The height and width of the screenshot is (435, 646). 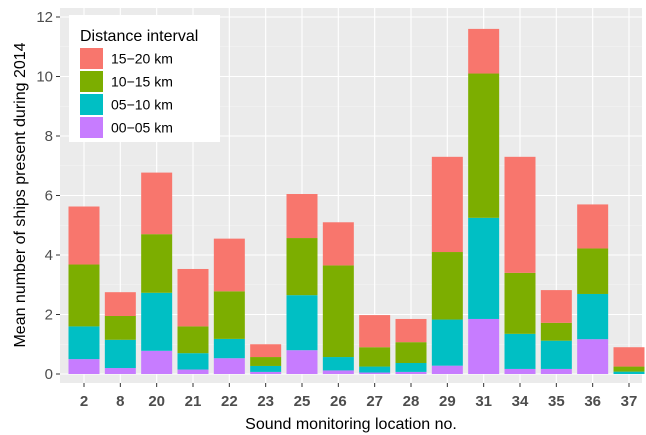 What do you see at coordinates (411, 401) in the screenshot?
I see `x-tick-label: 28` at bounding box center [411, 401].